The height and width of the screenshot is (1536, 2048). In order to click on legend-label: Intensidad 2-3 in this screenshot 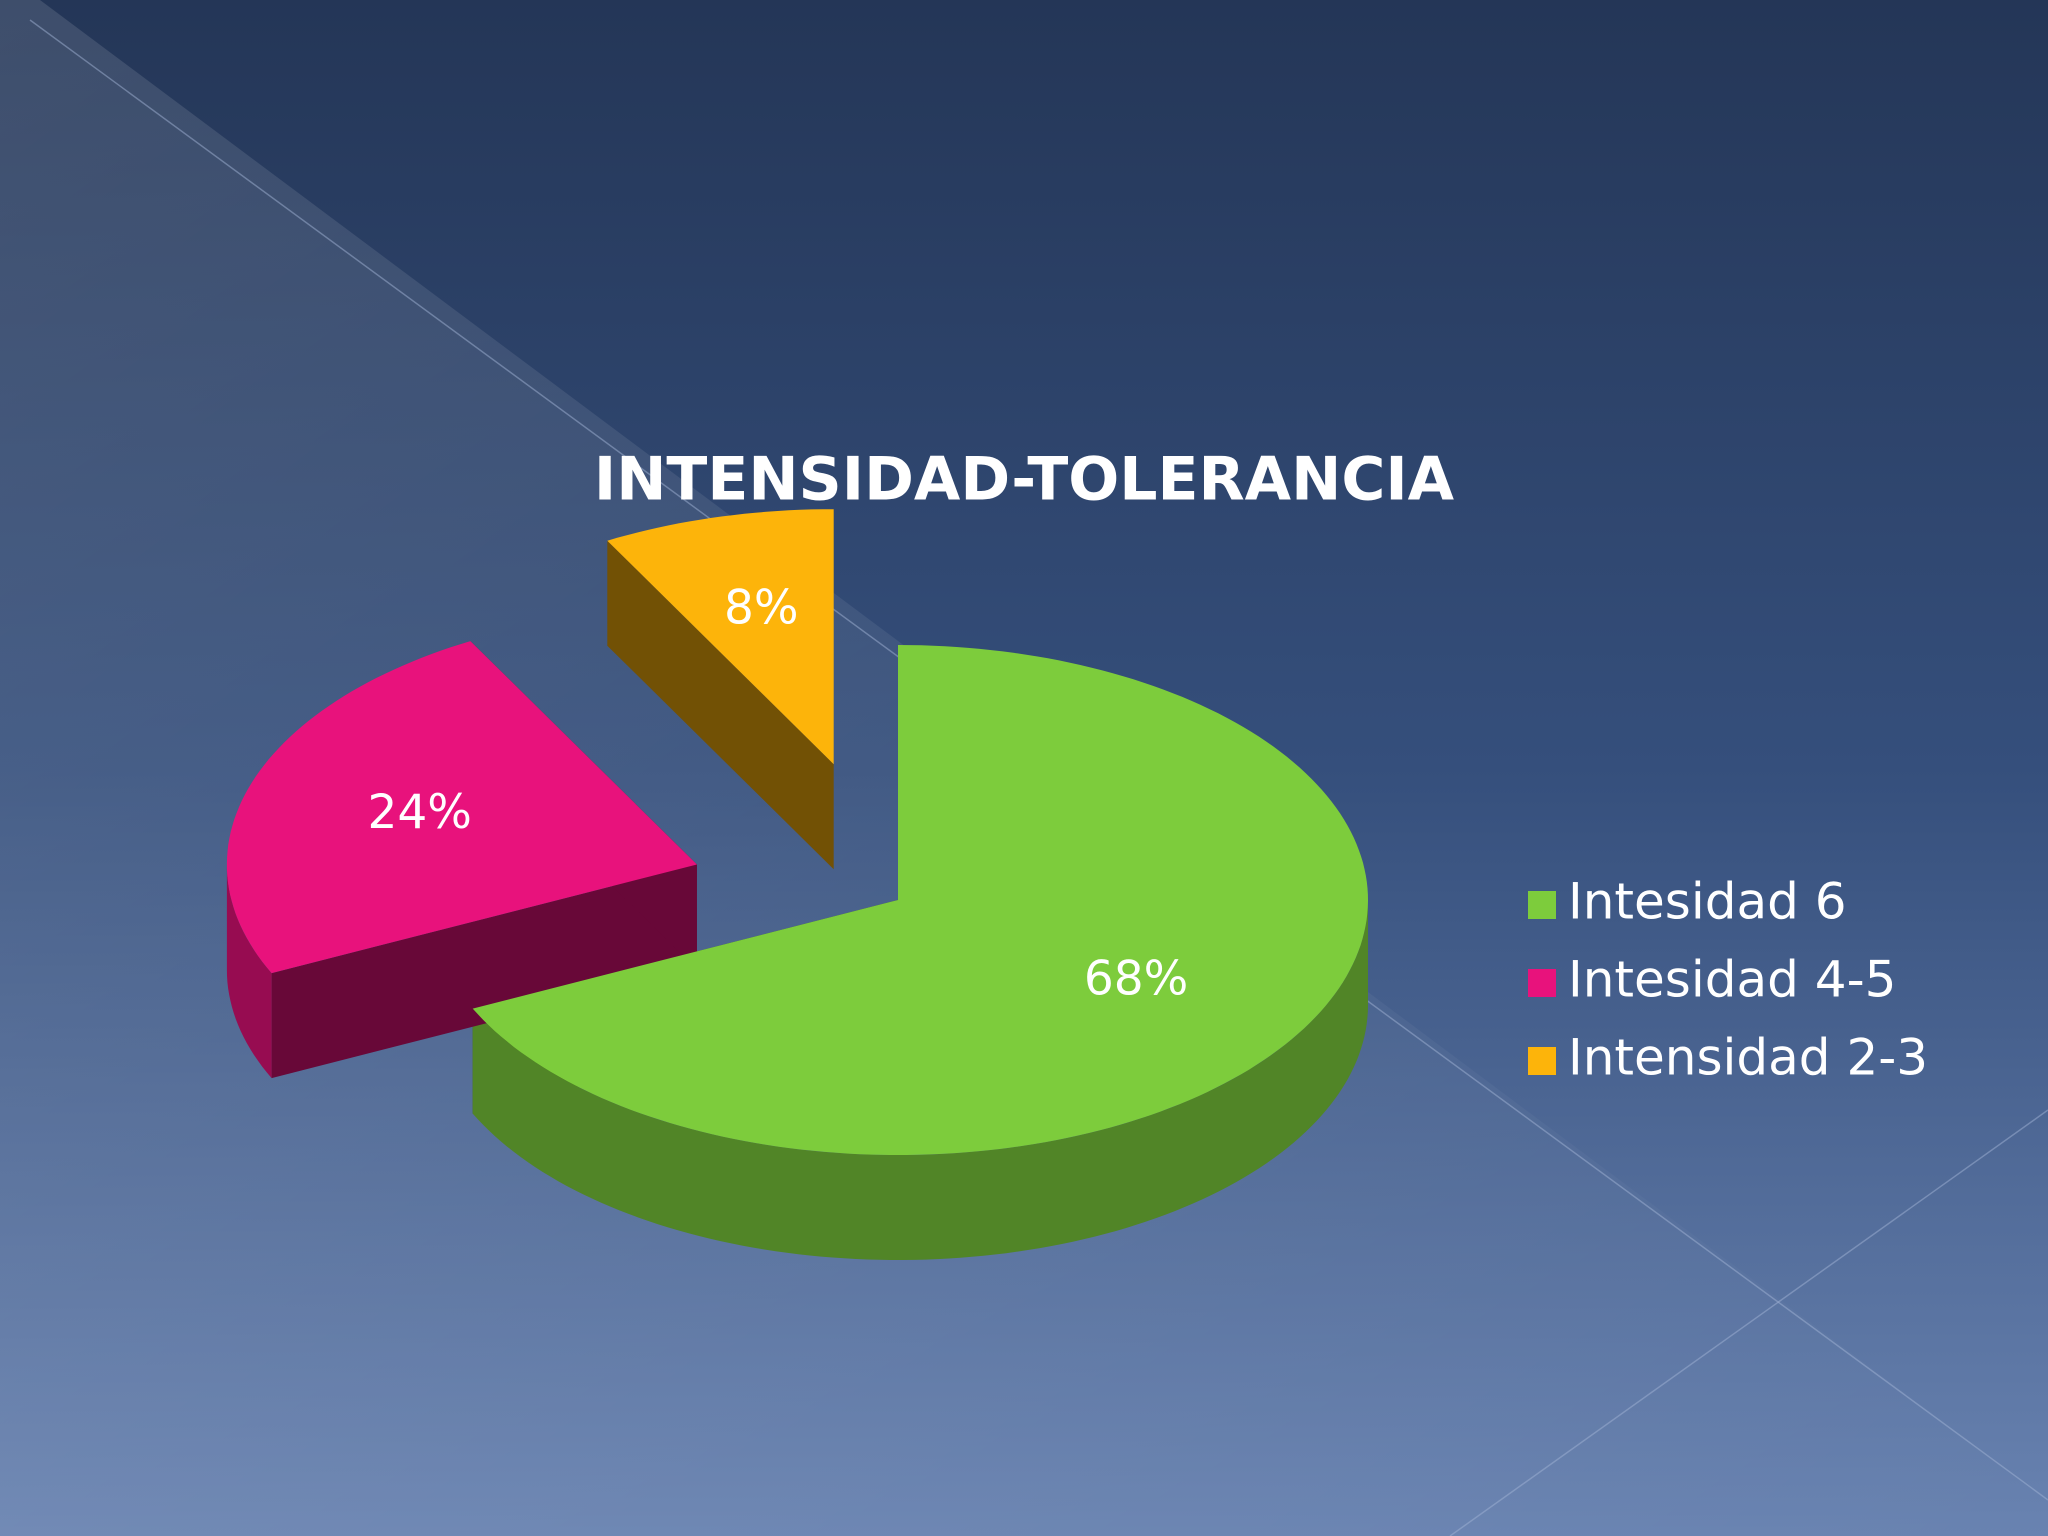, I will do `click(1748, 1058)`.